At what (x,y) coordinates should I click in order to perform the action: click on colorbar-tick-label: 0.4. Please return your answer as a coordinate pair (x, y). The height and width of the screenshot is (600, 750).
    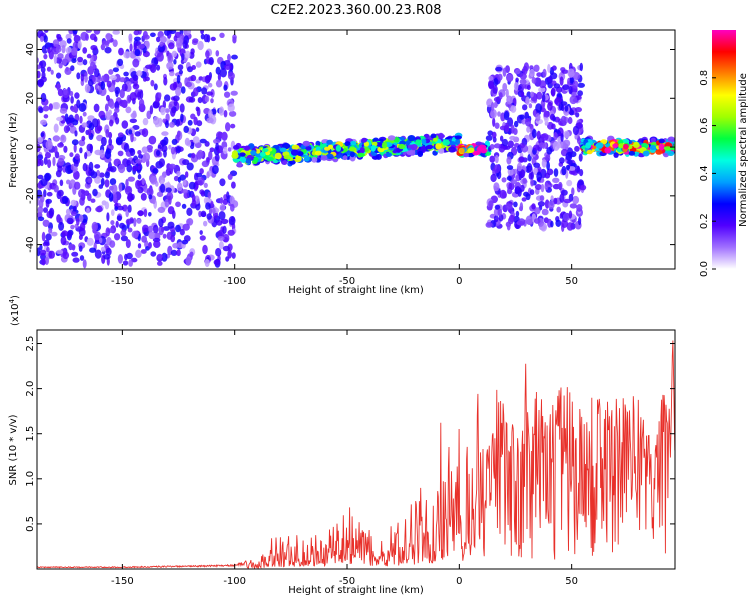
    Looking at the image, I should click on (704, 173).